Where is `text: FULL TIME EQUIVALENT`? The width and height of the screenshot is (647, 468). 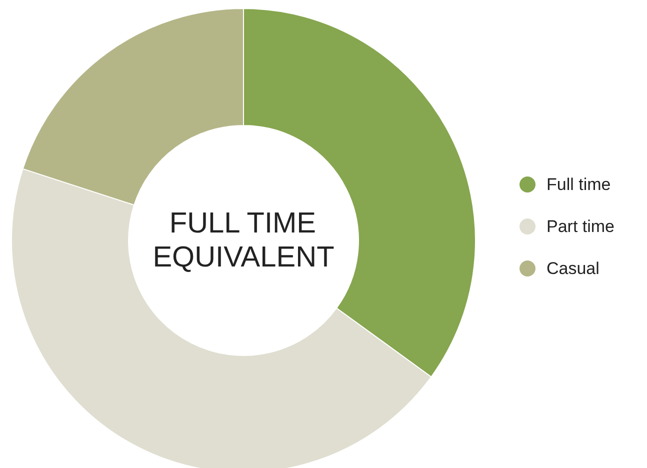 text: FULL TIME EQUIVALENT is located at coordinates (243, 241).